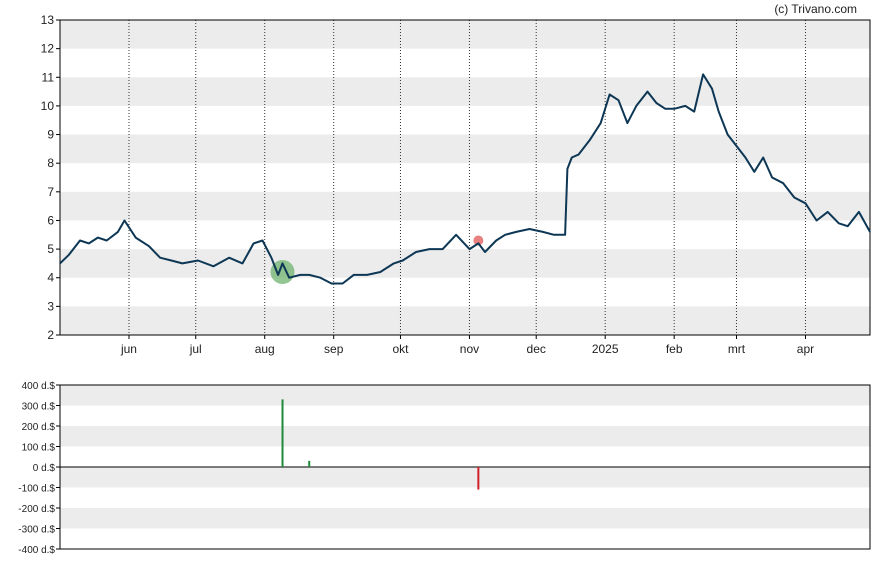 The image size is (888, 570). What do you see at coordinates (50, 163) in the screenshot?
I see `y-tick-label: 8` at bounding box center [50, 163].